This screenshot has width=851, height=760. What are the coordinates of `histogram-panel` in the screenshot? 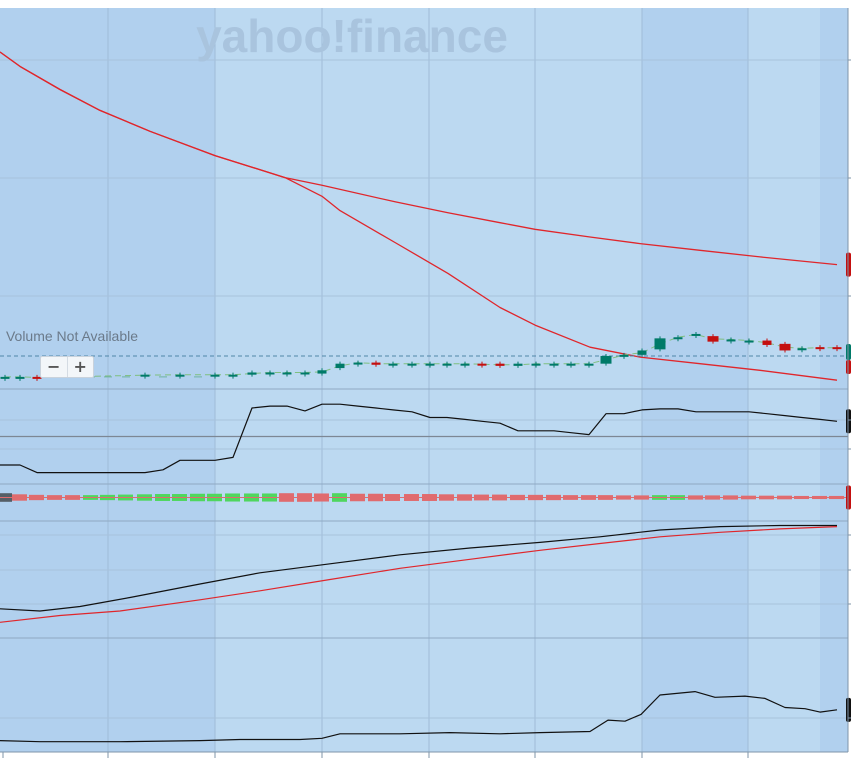 It's located at (425, 497).